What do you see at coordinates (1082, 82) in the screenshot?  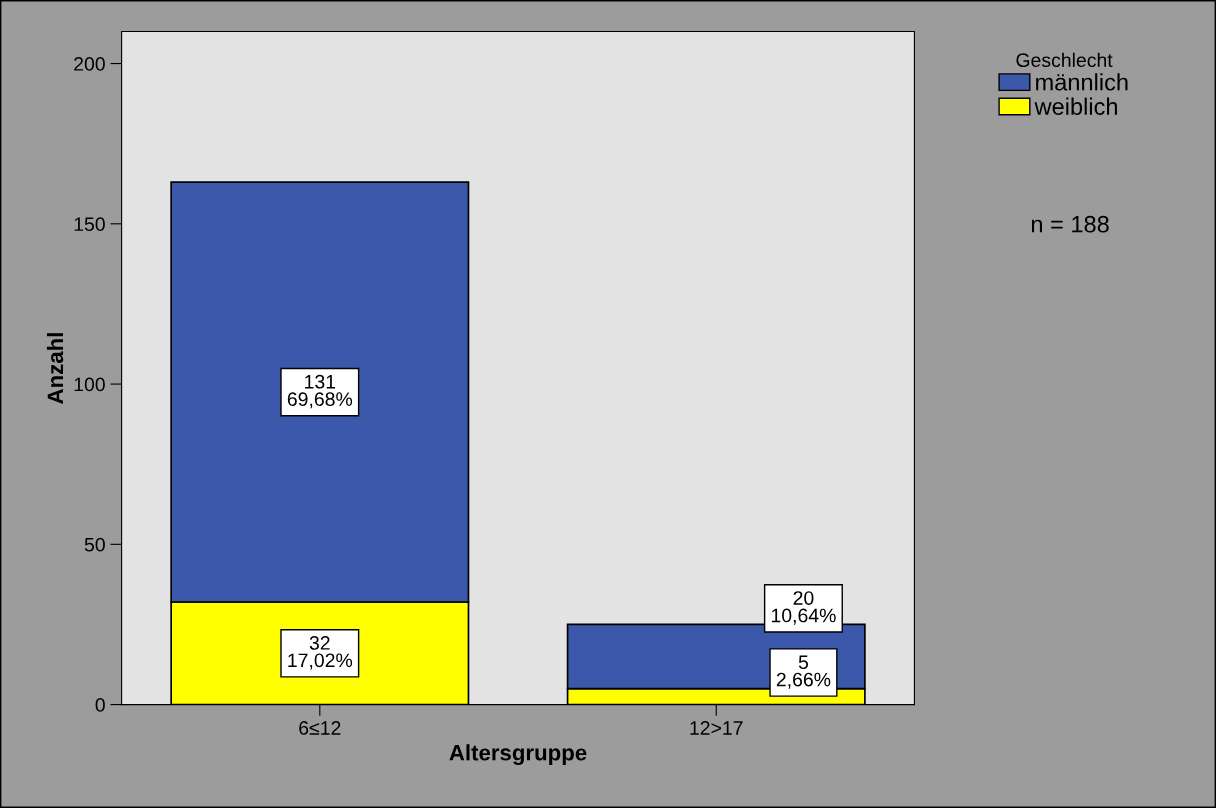 I see `legend-label: männlich` at bounding box center [1082, 82].